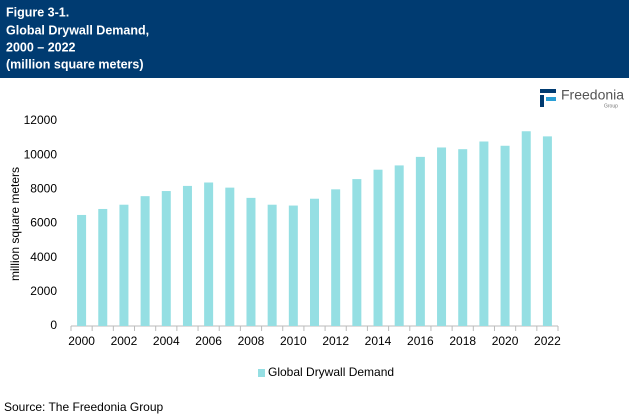 The width and height of the screenshot is (629, 418). What do you see at coordinates (43, 223) in the screenshot?
I see `y-tick-label: 6000` at bounding box center [43, 223].